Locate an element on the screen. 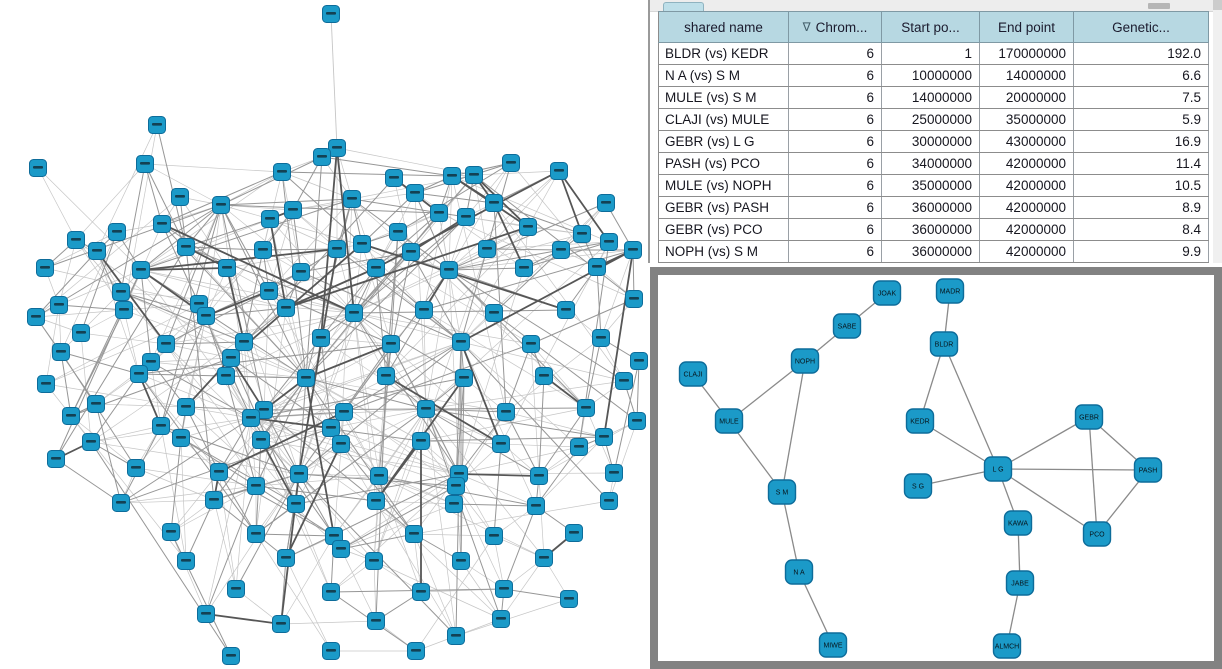  scrollbar-up-button is located at coordinates (1217, 5).